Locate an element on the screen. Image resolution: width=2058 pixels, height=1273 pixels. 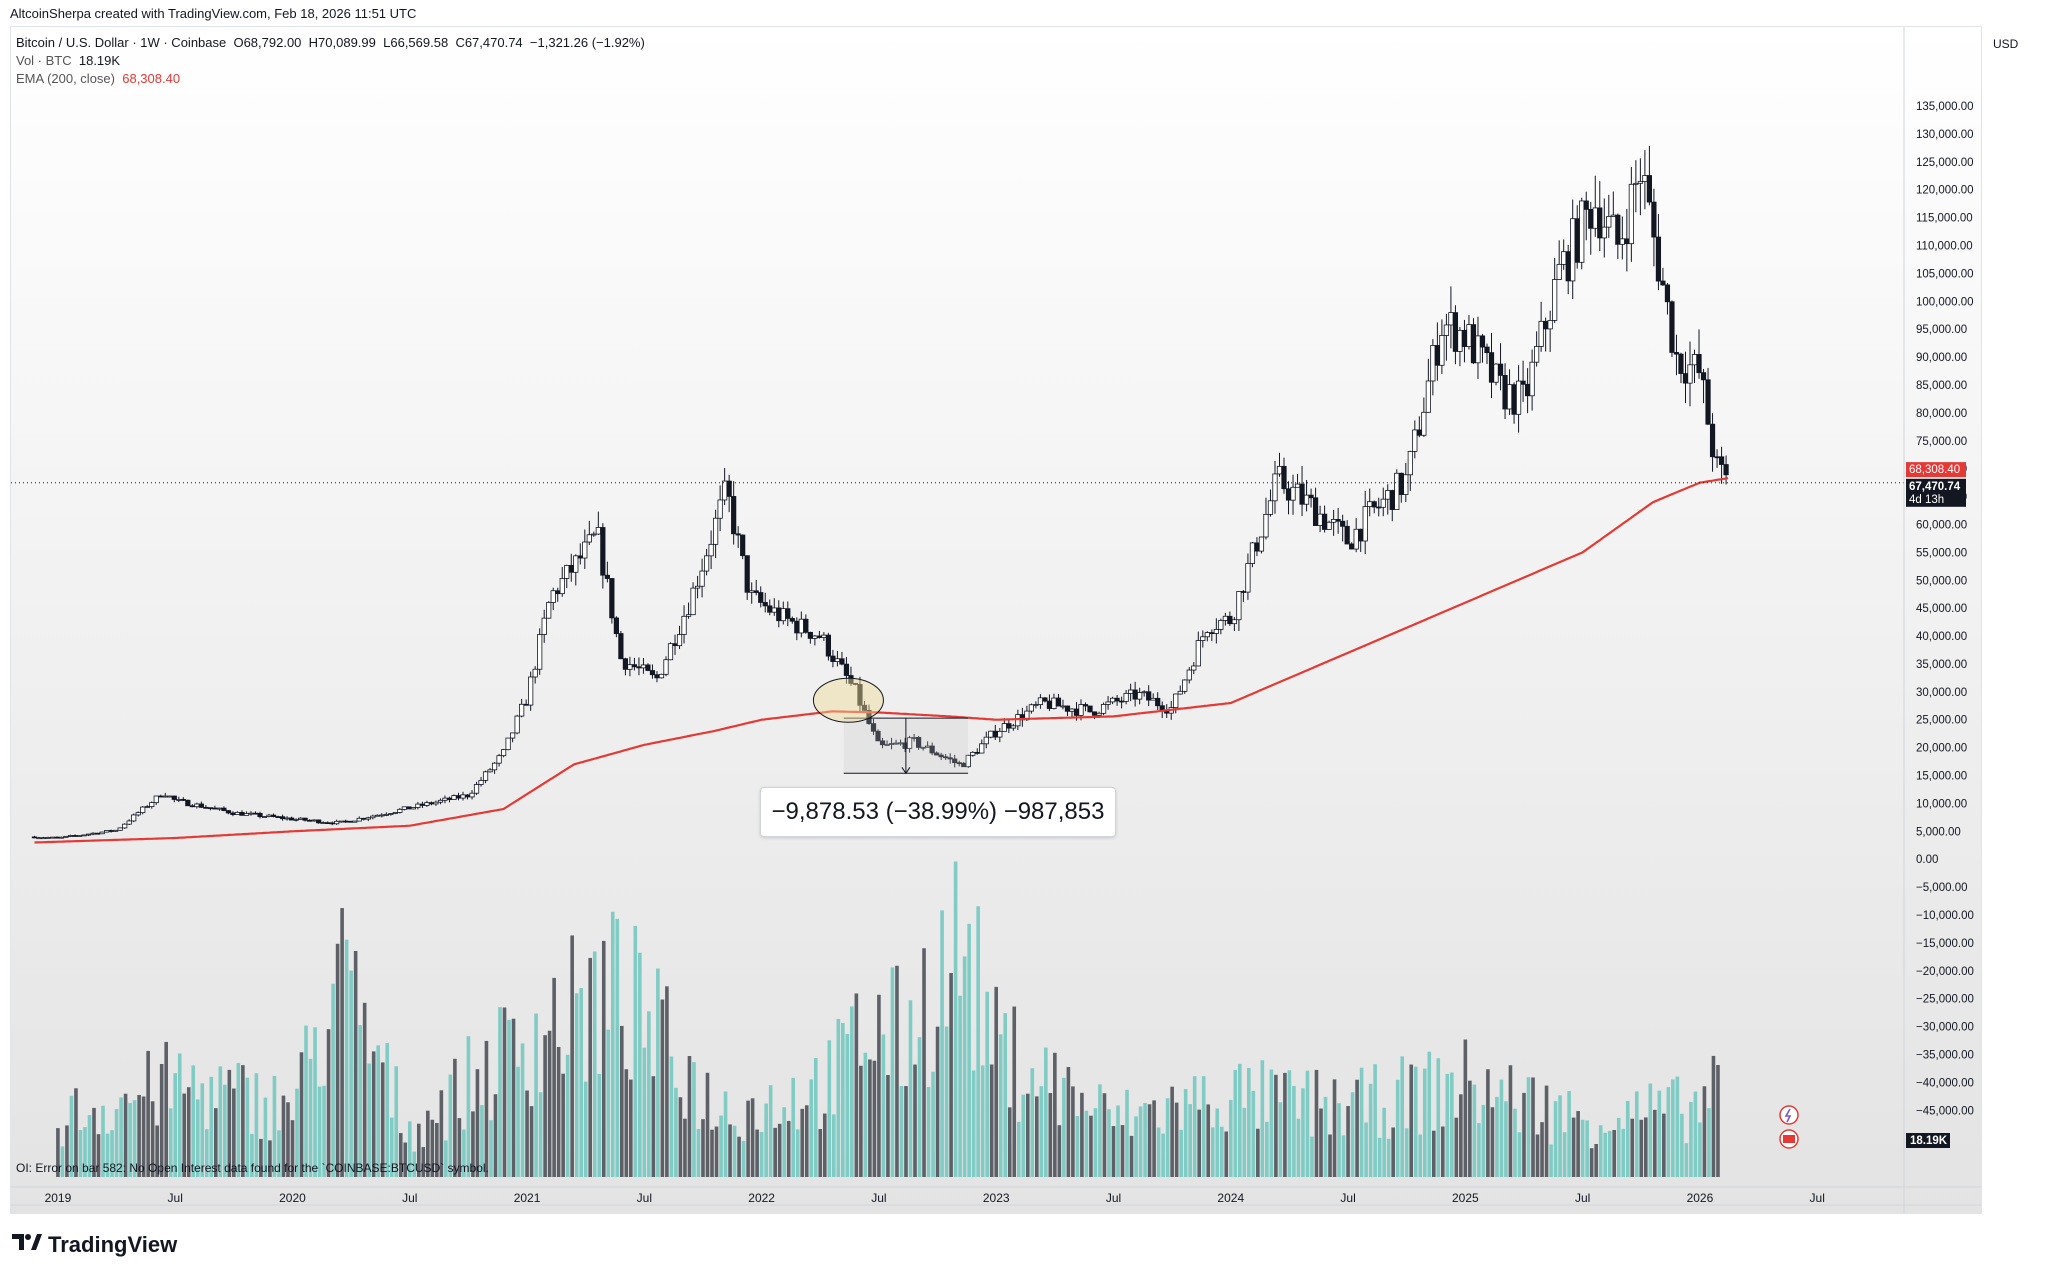
legend-low: L66,569.58 is located at coordinates (416, 42).